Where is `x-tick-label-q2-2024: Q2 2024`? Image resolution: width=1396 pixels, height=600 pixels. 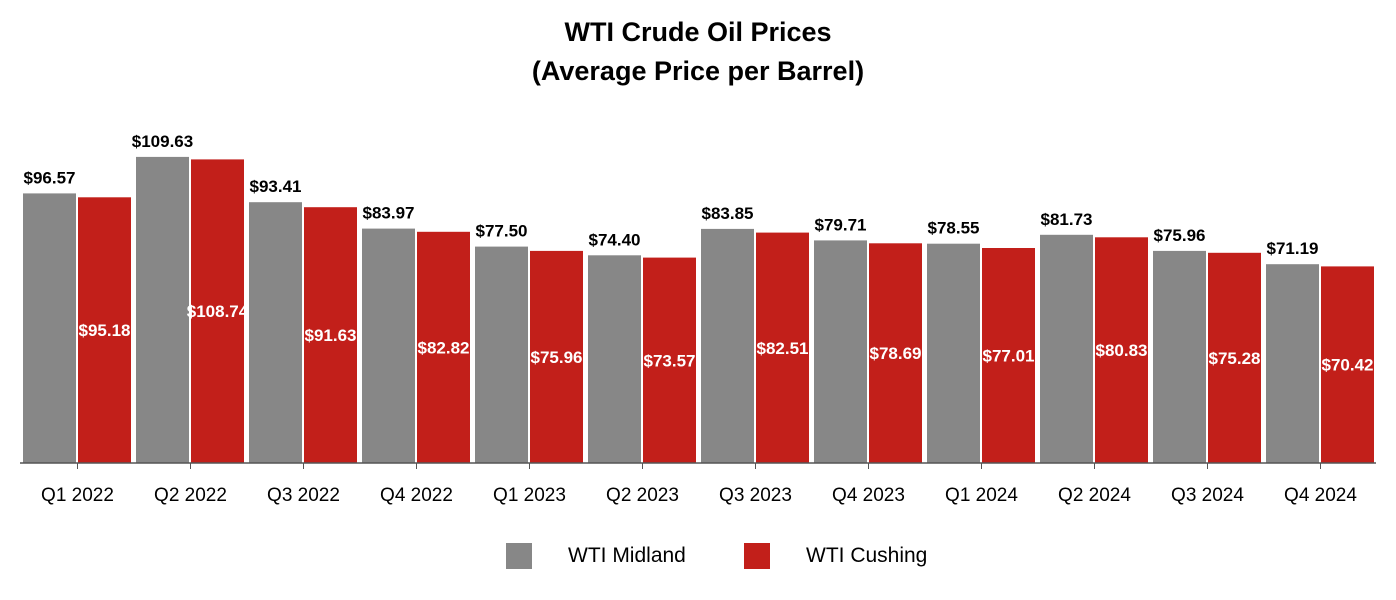 x-tick-label-q2-2024: Q2 2024 is located at coordinates (1094, 495).